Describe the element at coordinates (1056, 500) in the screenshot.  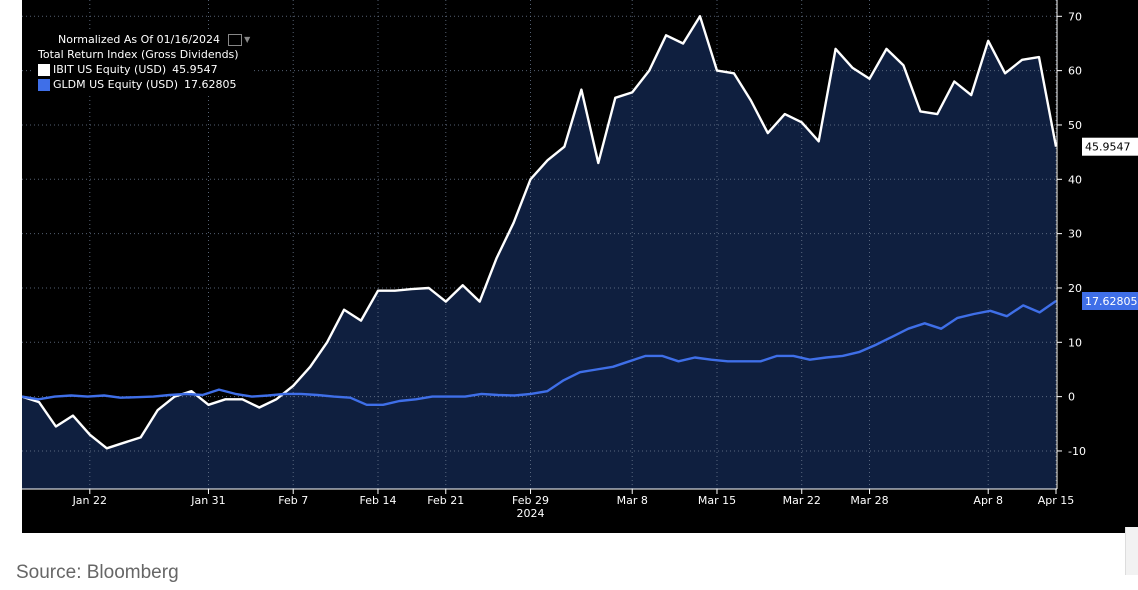
I see `x-tick-label: Apr 15` at that location.